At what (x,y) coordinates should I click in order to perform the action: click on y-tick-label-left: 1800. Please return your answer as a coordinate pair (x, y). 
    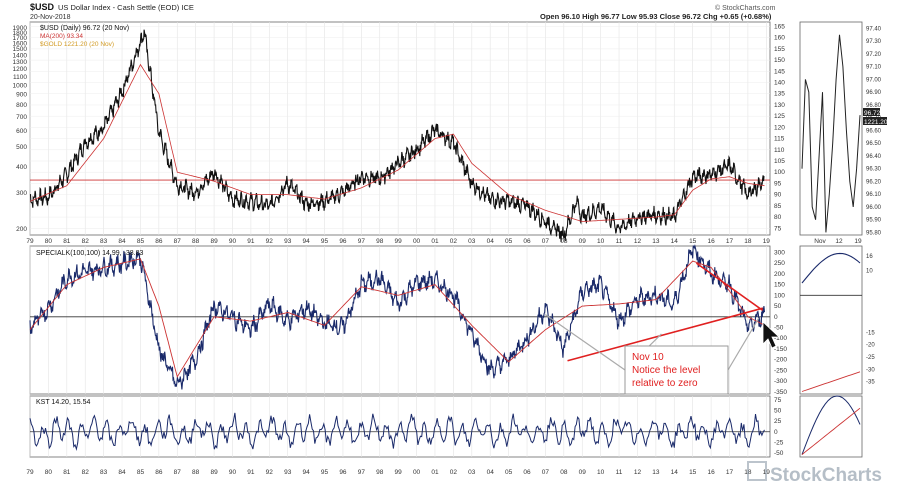
    Looking at the image, I should click on (20, 33).